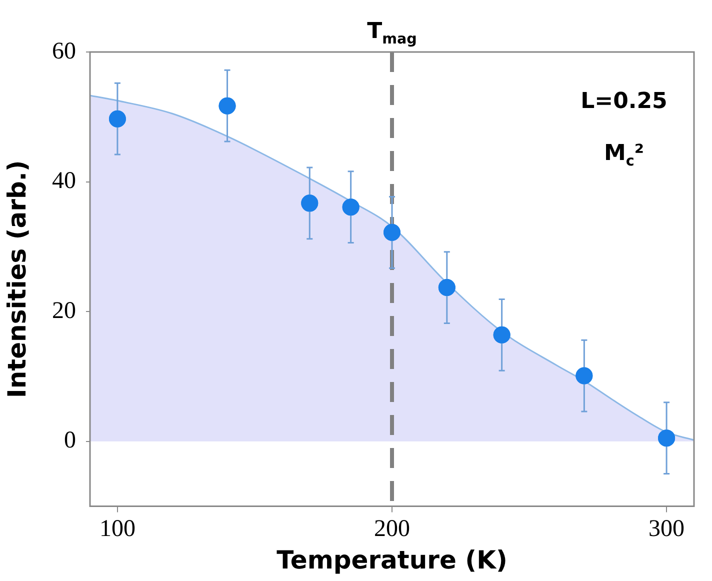 This screenshot has width=712, height=581. I want to click on annotation: L=0.25, so click(624, 101).